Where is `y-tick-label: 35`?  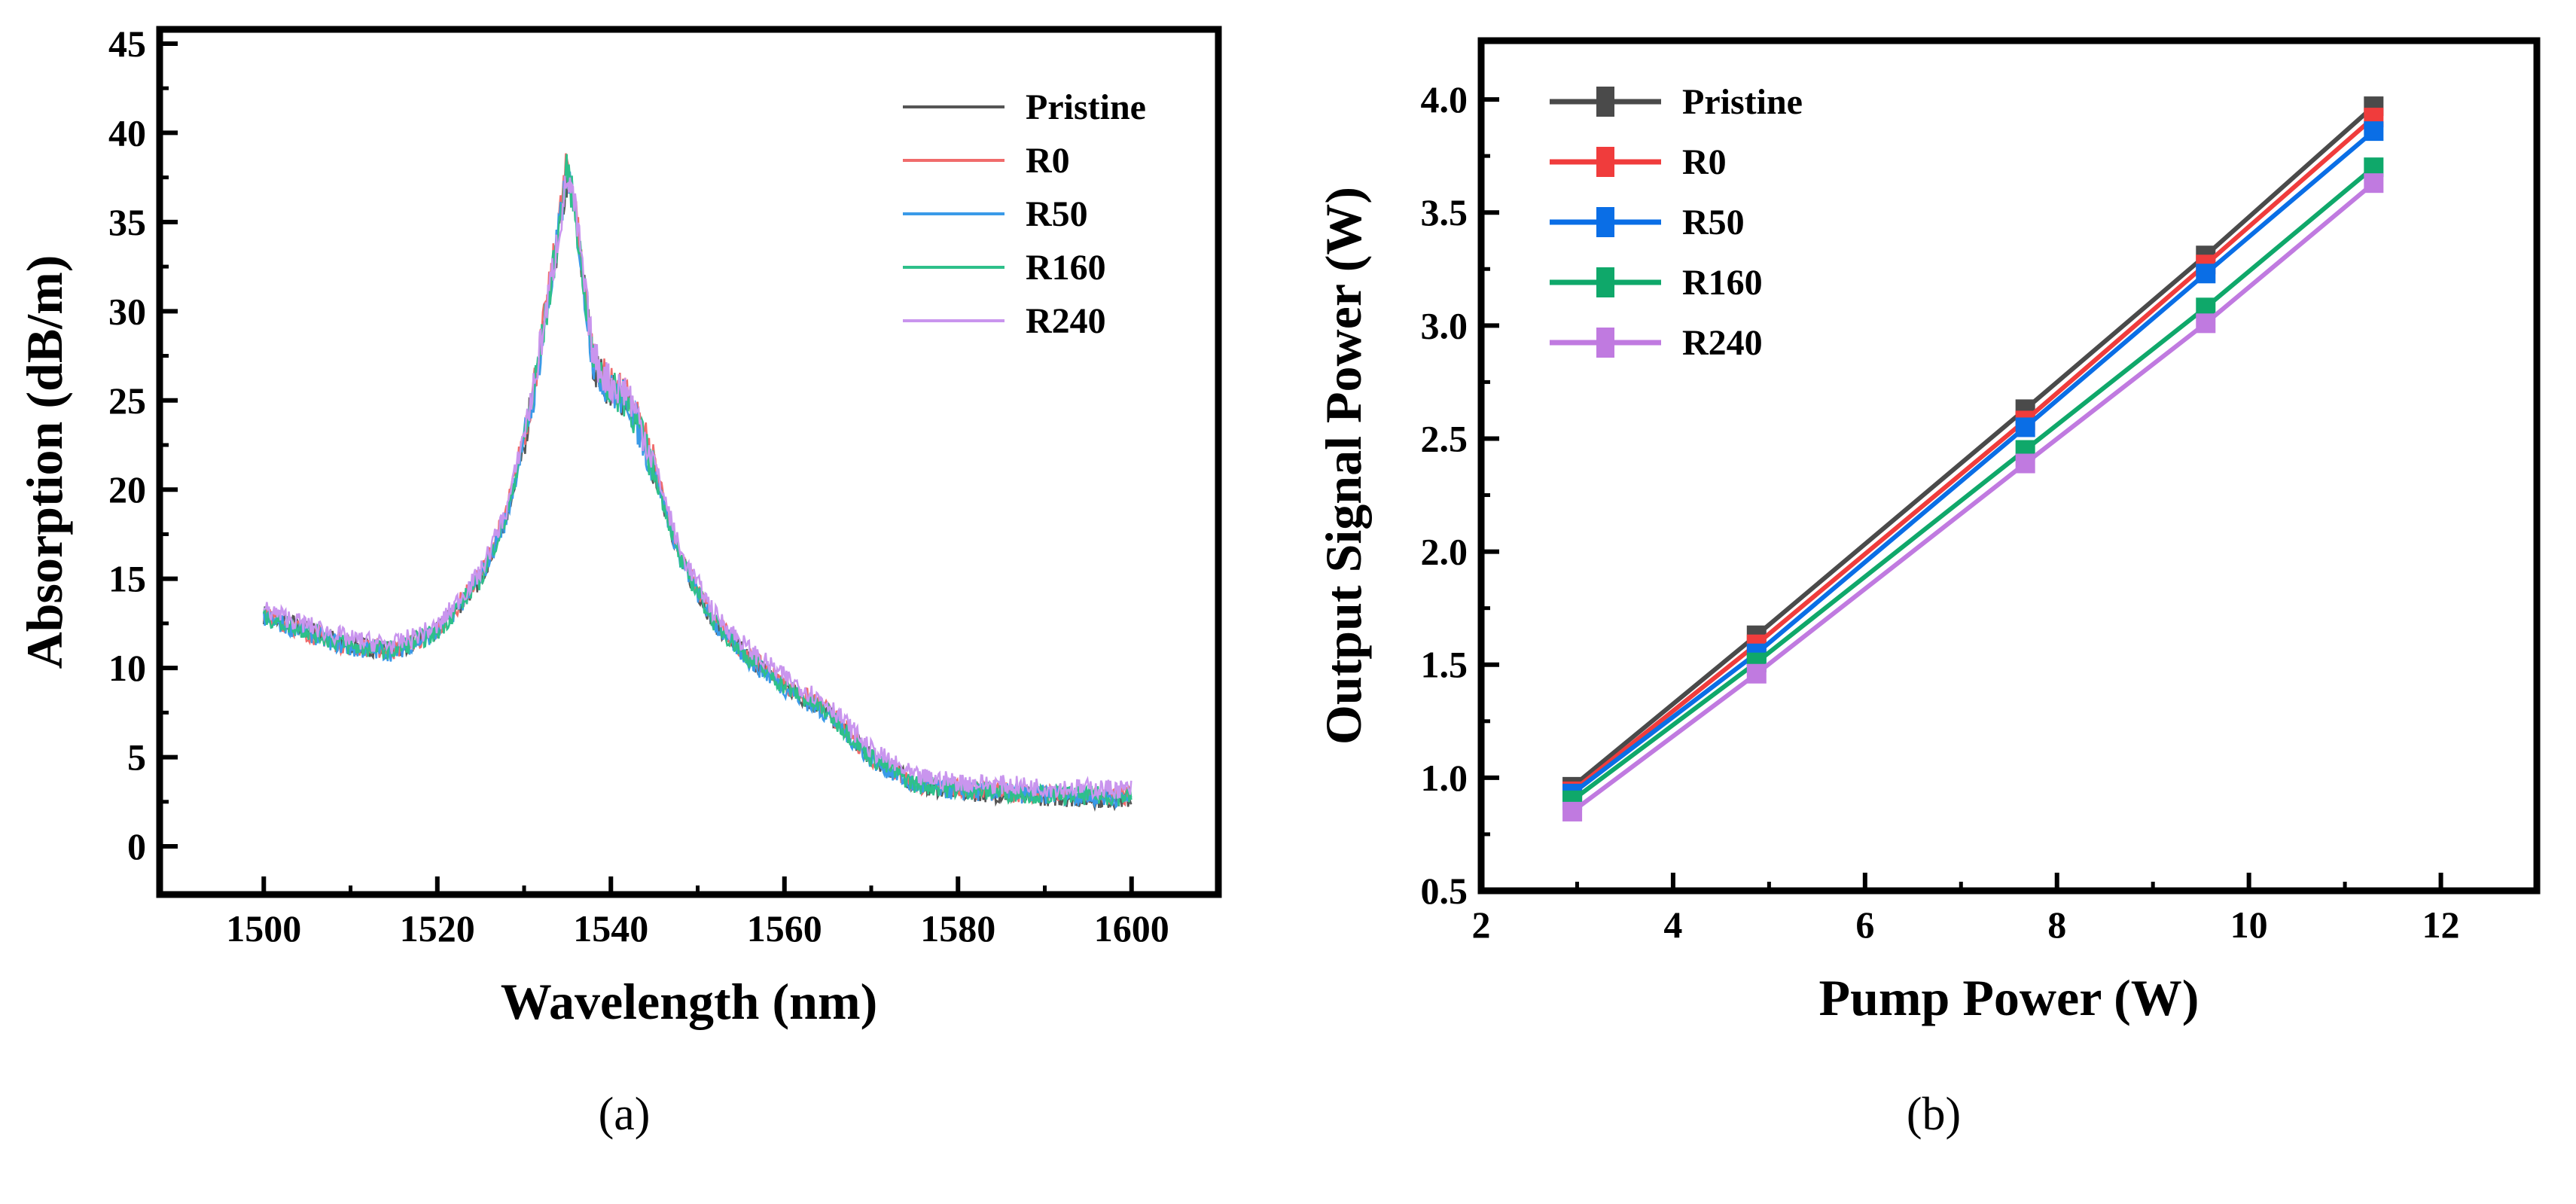 y-tick-label: 35 is located at coordinates (127, 222).